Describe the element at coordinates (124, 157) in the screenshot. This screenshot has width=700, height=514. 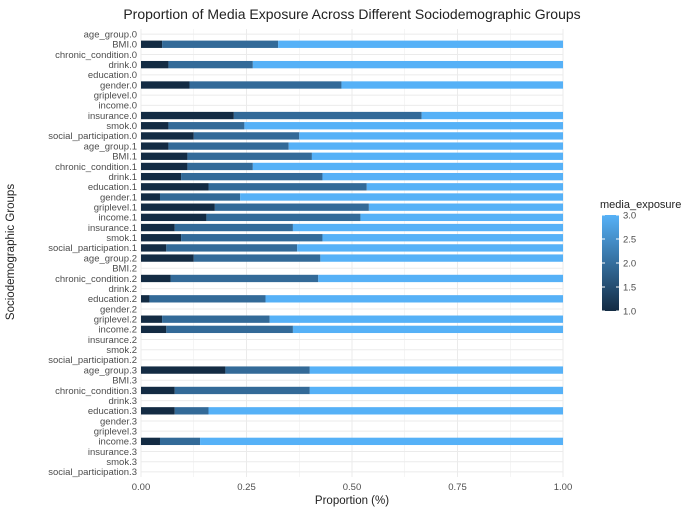
I see `y-tick-label: BMI.1` at that location.